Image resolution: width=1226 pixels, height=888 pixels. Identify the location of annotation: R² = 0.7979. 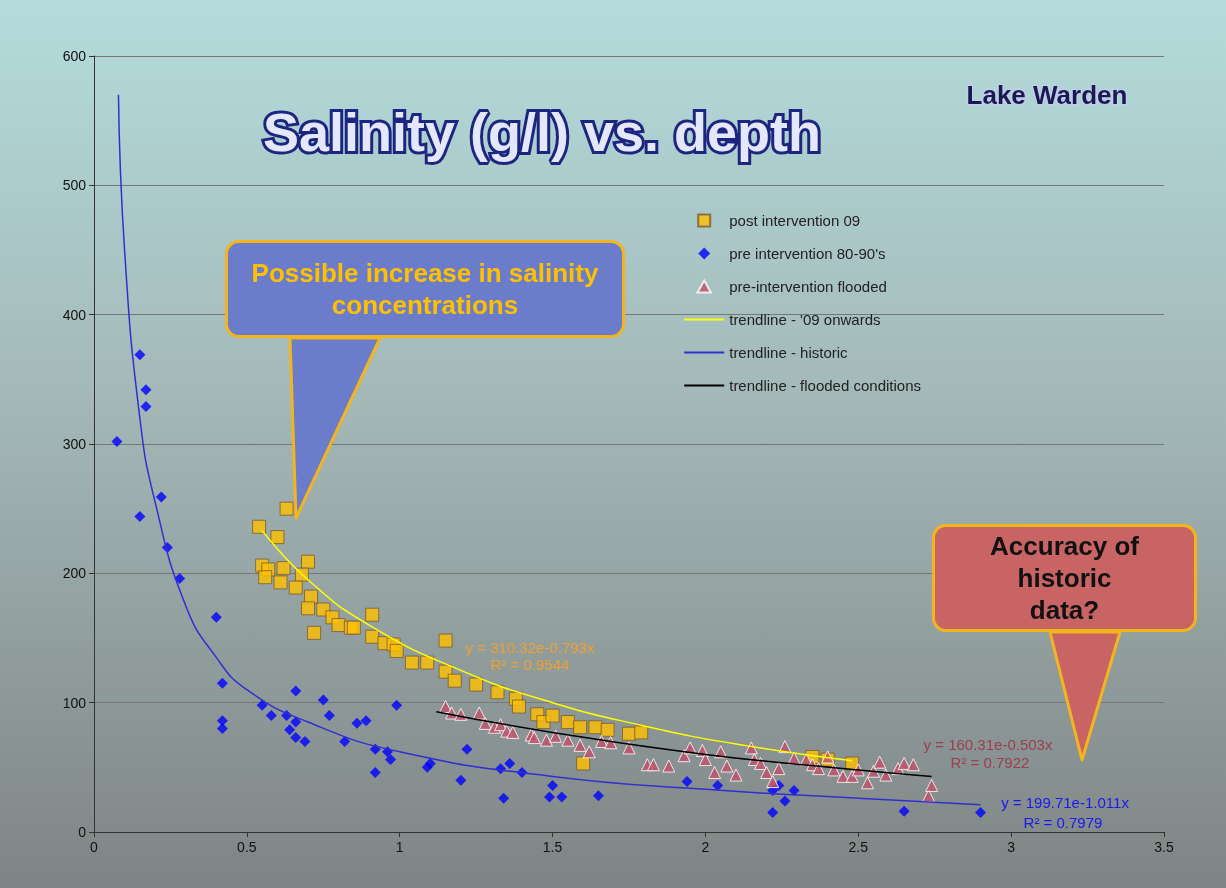
(1063, 822).